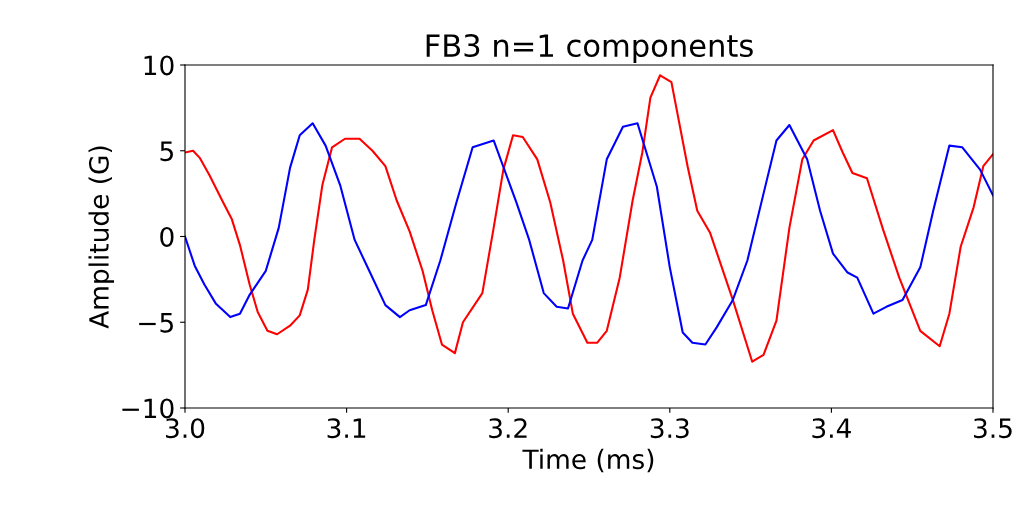 Image resolution: width=1019 pixels, height=517 pixels. Describe the element at coordinates (993, 428) in the screenshot. I see `x-tick-label: 3.5` at that location.